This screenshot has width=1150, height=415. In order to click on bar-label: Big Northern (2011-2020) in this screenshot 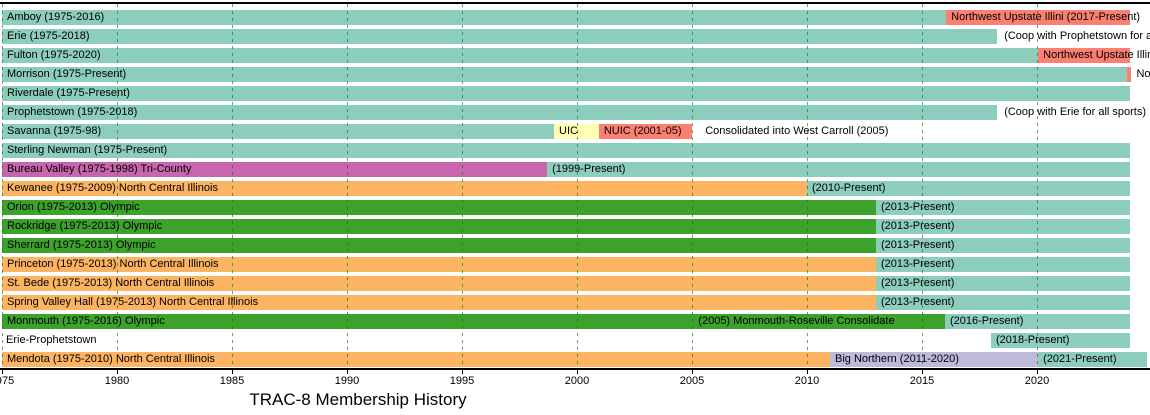, I will do `click(897, 359)`.